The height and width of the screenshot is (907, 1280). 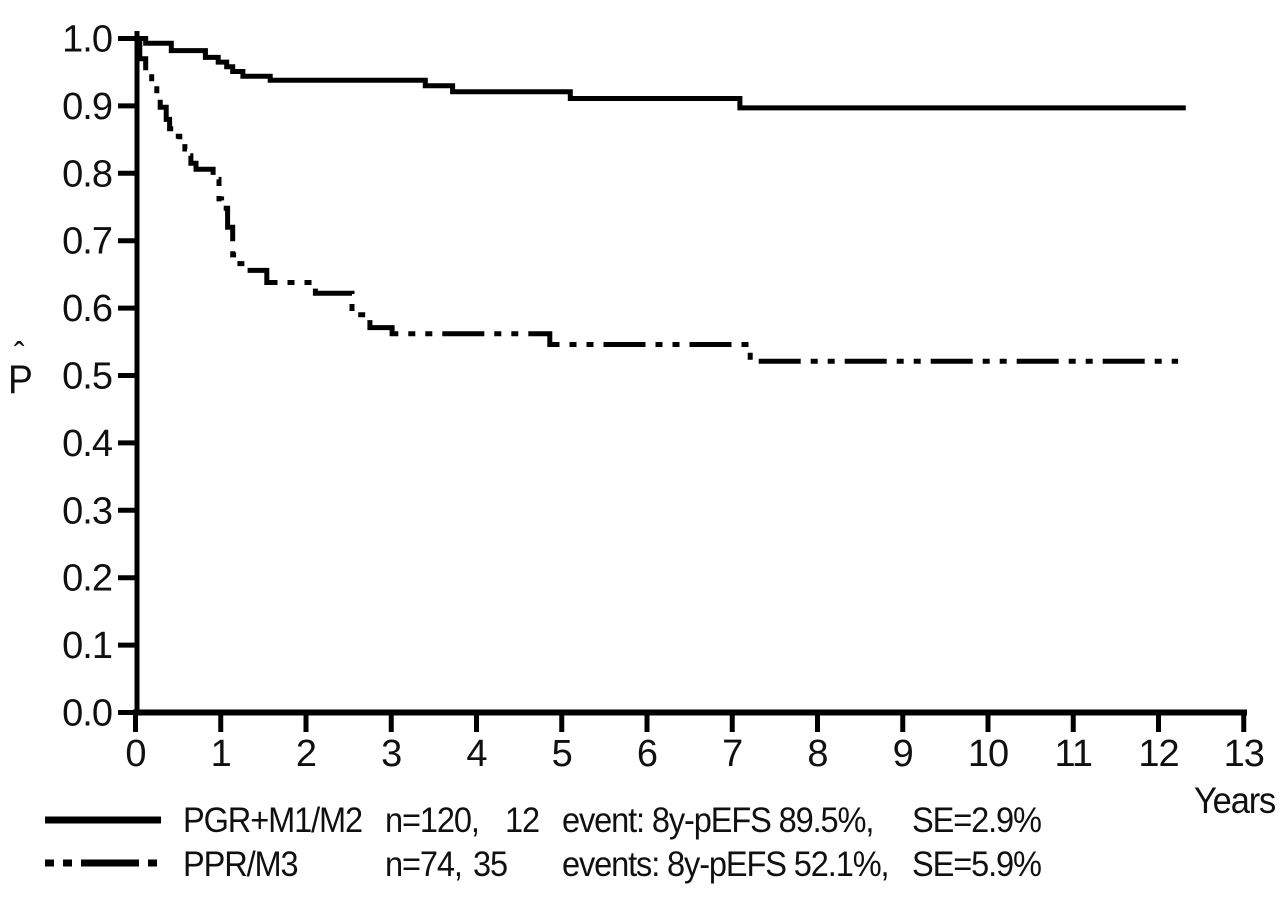 What do you see at coordinates (391, 754) in the screenshot?
I see `x-tick-label: 3` at bounding box center [391, 754].